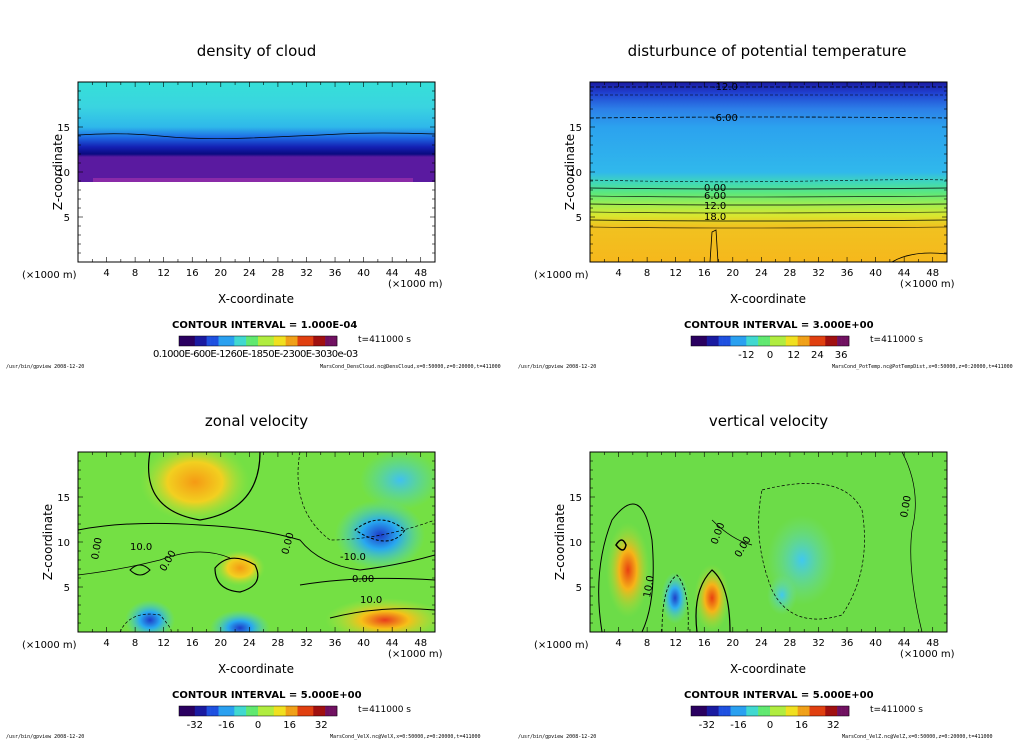  Describe the element at coordinates (192, 643) in the screenshot. I see `x-tick-label: 16` at that location.